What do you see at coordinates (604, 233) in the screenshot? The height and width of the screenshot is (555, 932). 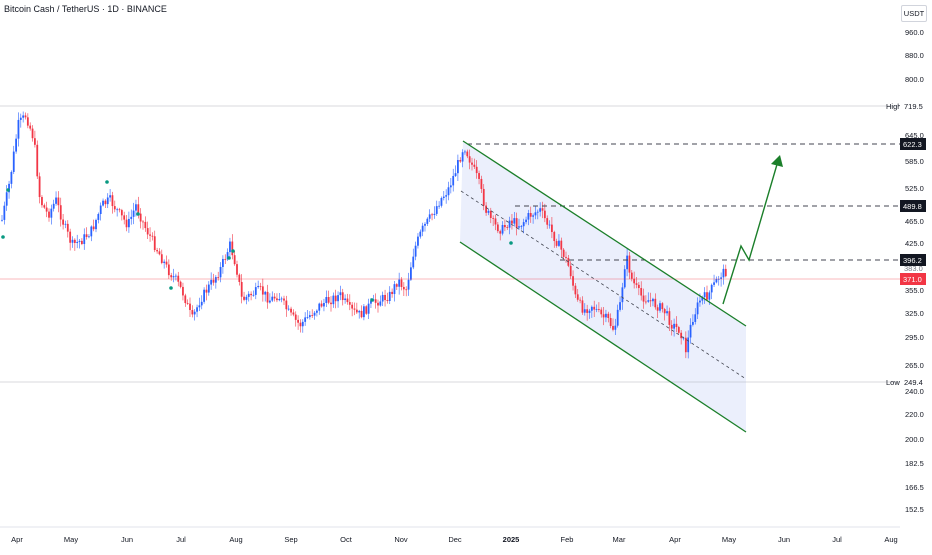 I see `channel-upper-line` at bounding box center [604, 233].